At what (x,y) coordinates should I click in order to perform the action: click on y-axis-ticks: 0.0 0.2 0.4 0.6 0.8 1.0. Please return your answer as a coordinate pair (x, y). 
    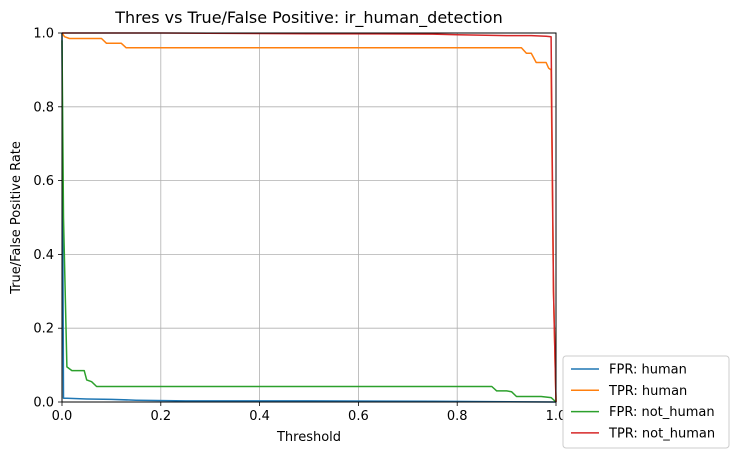
    Looking at the image, I should click on (47, 219).